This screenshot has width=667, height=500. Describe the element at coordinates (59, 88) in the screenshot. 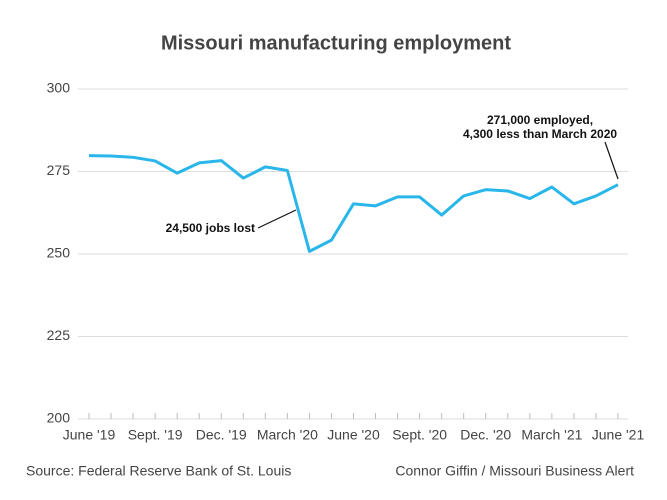

I see `y-tick-label: 300` at that location.